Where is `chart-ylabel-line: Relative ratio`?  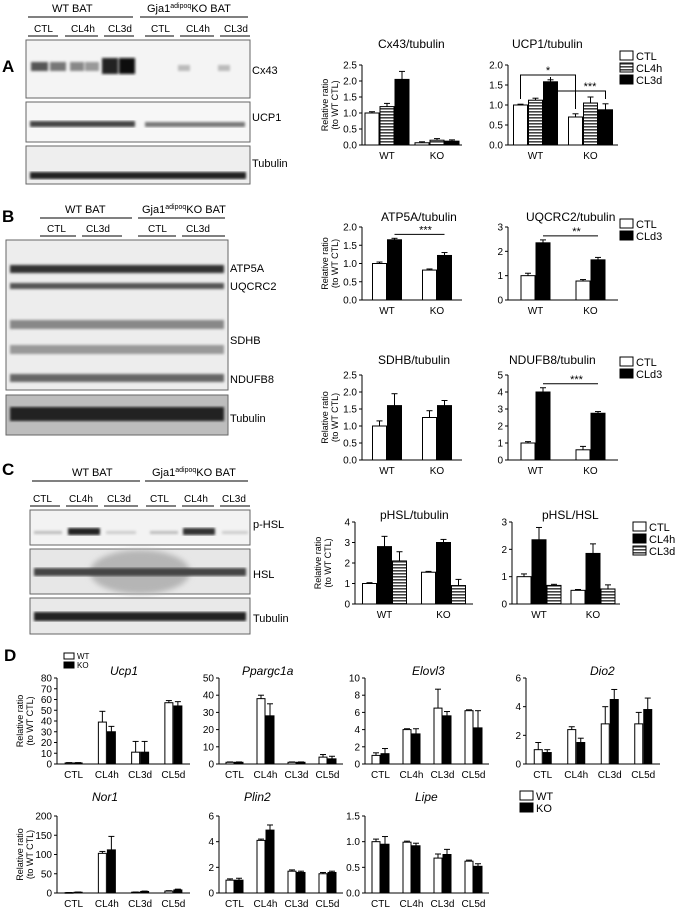
chart-ylabel-line: Relative ratio is located at coordinates (325, 417).